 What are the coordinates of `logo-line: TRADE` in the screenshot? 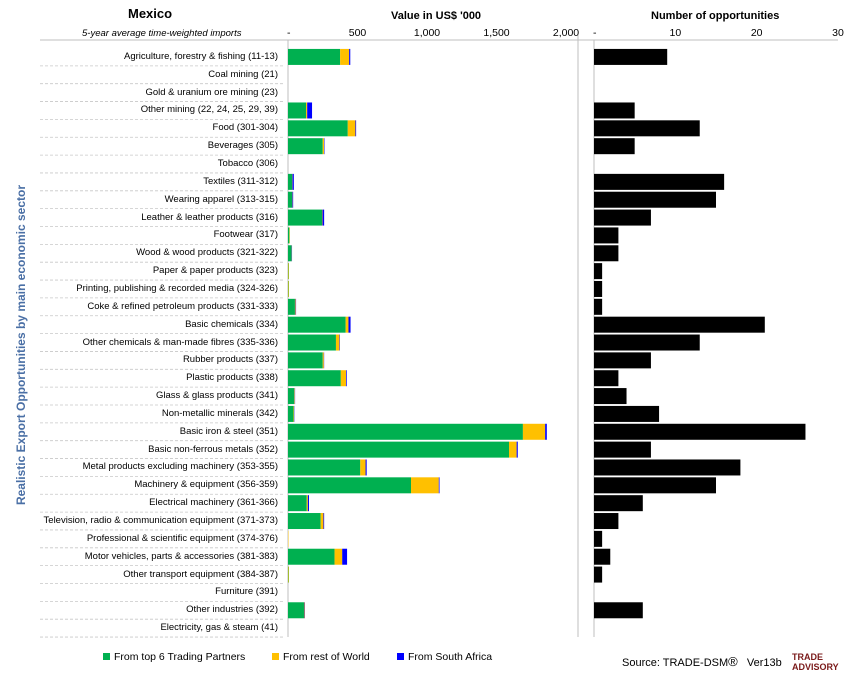 It's located at (807, 657).